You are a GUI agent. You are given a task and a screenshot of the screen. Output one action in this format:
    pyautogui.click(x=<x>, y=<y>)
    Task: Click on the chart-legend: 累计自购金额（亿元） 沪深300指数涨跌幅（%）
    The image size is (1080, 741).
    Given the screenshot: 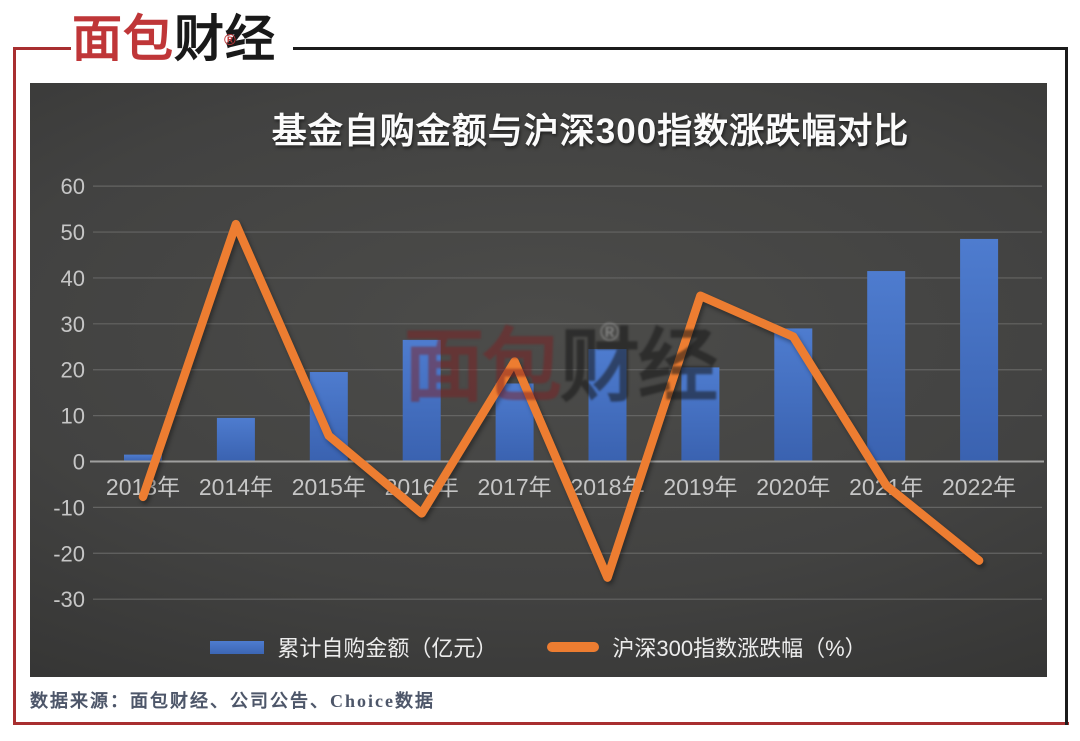 What is the action you would take?
    pyautogui.click(x=538, y=647)
    